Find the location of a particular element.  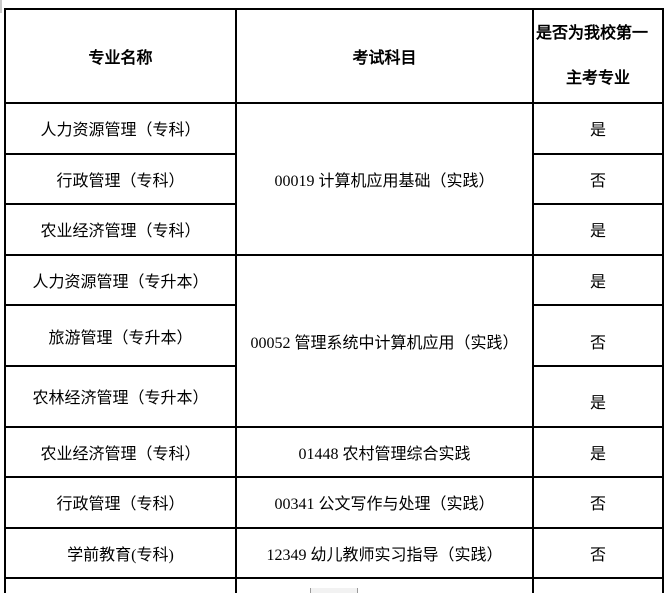

header-first-major-line1: 是否为我校第一 is located at coordinates (592, 33).